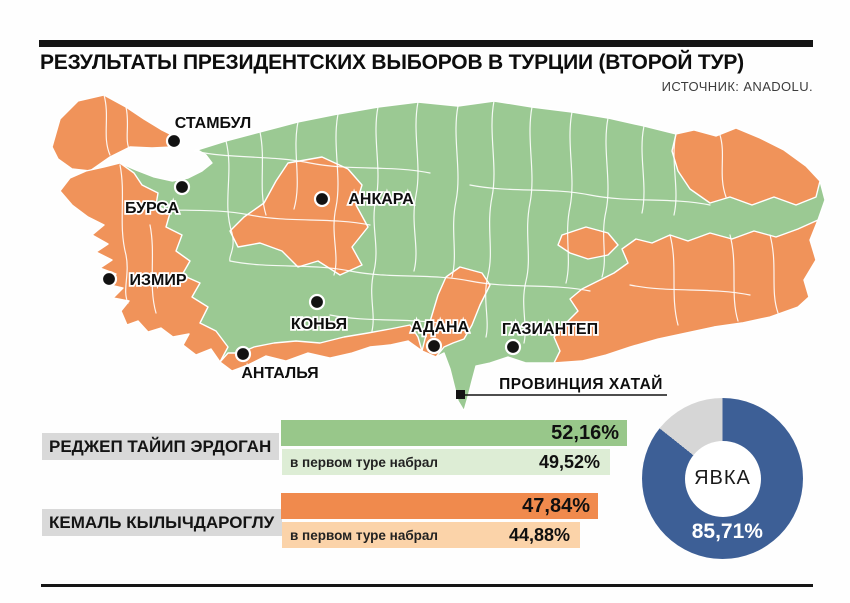  Describe the element at coordinates (299, 216) in the screenshot. I see `map-ankara-orange` at that location.